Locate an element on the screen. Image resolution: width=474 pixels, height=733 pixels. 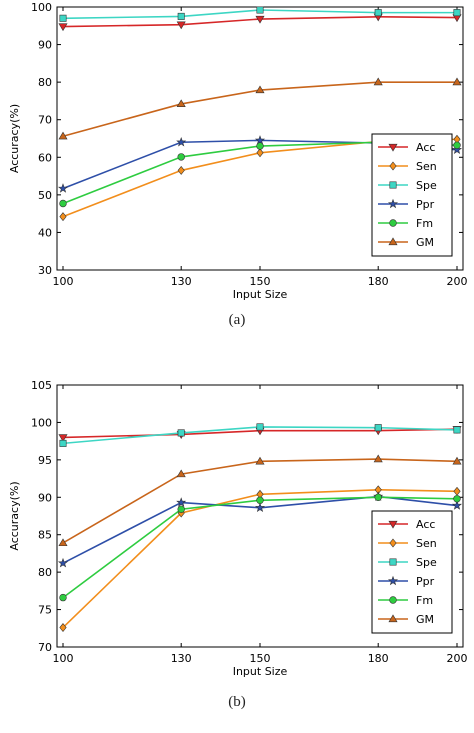
y-tick-label: 105 is located at coordinates (41, 385).